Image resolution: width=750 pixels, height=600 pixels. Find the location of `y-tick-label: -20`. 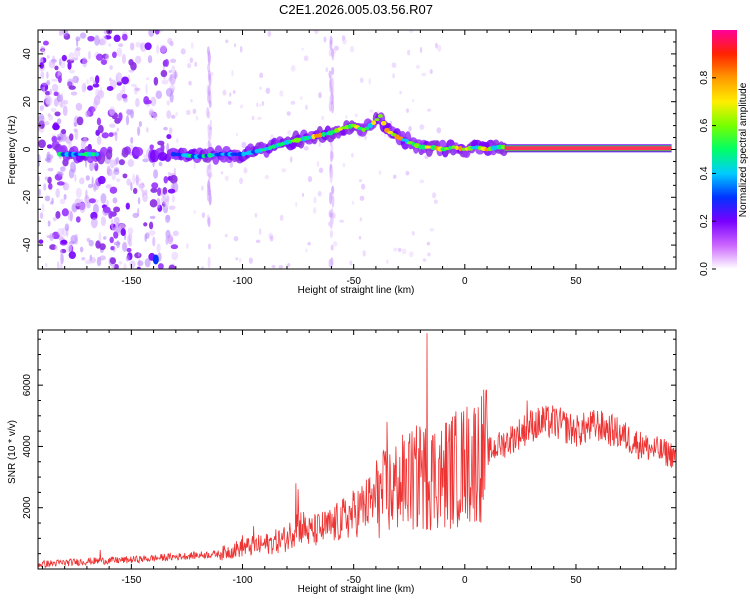

y-tick-label: -20 is located at coordinates (27, 197).